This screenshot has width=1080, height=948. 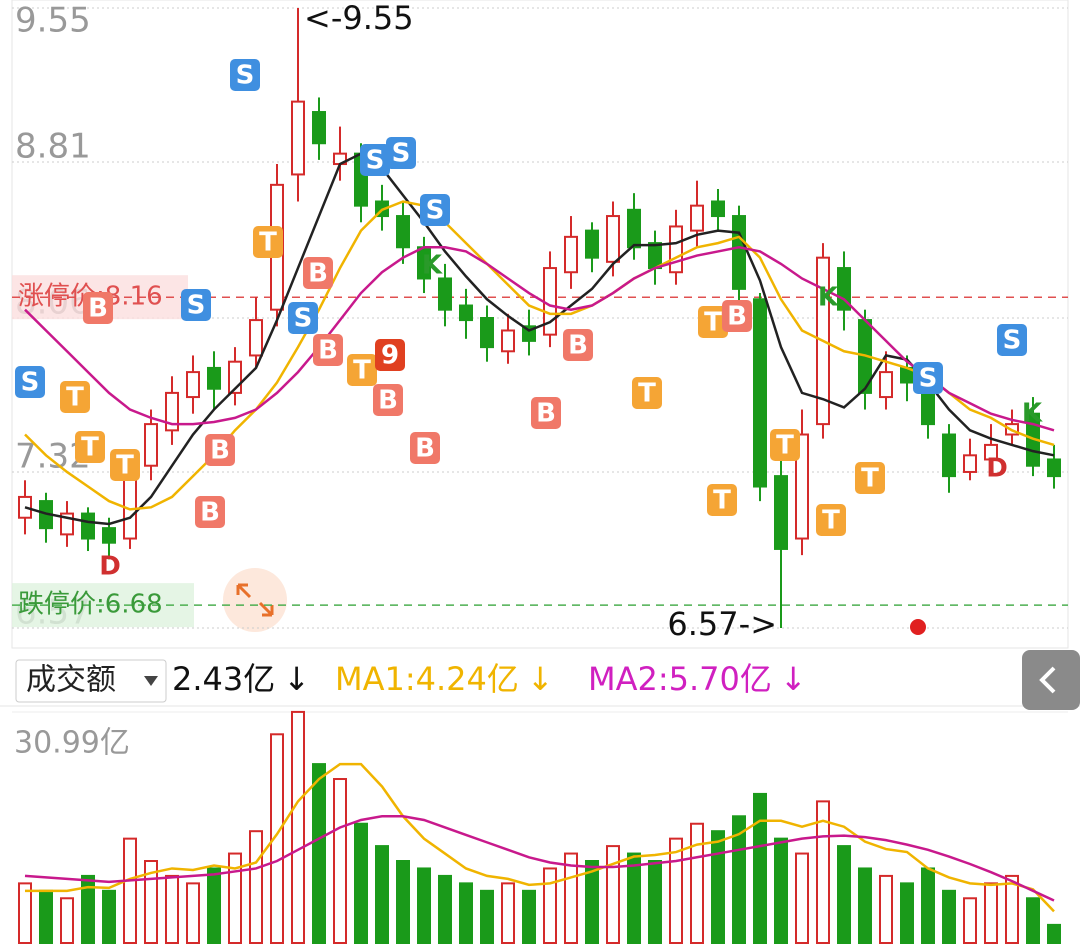 What do you see at coordinates (680, 679) in the screenshot?
I see `ma2-text: MA2:5.70亿` at bounding box center [680, 679].